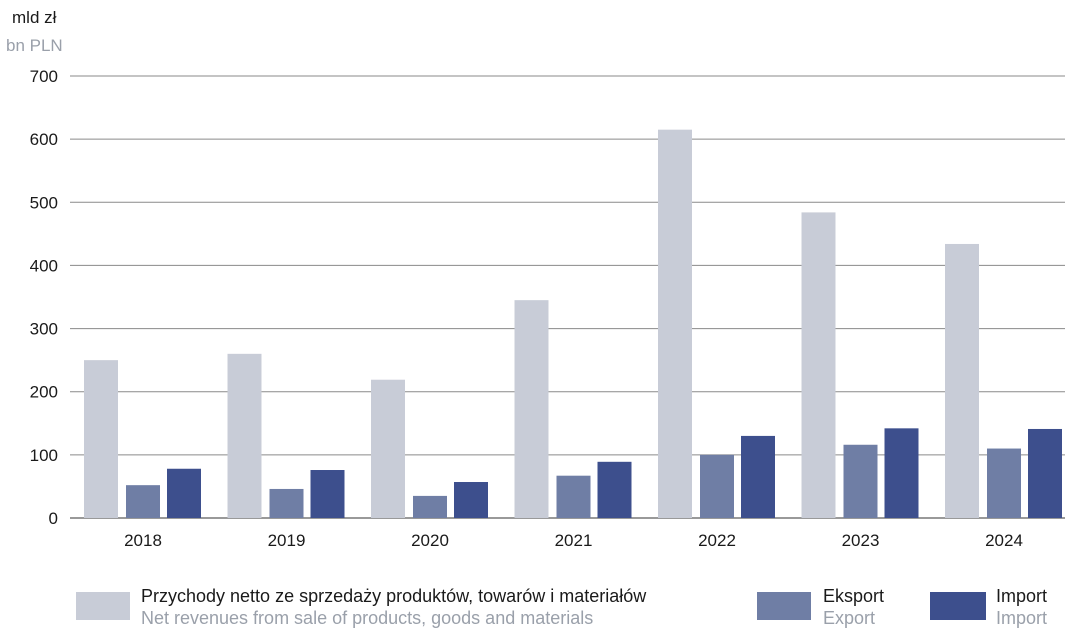 The width and height of the screenshot is (1065, 631). Describe the element at coordinates (996, 607) in the screenshot. I see `legend-item-import: Import Import` at that location.